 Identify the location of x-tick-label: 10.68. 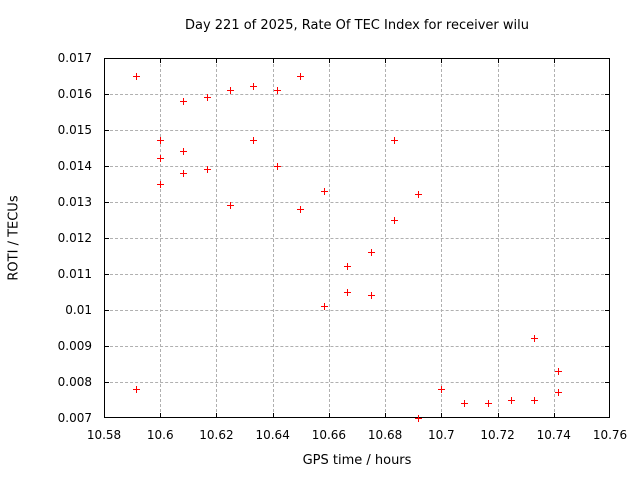
(385, 435).